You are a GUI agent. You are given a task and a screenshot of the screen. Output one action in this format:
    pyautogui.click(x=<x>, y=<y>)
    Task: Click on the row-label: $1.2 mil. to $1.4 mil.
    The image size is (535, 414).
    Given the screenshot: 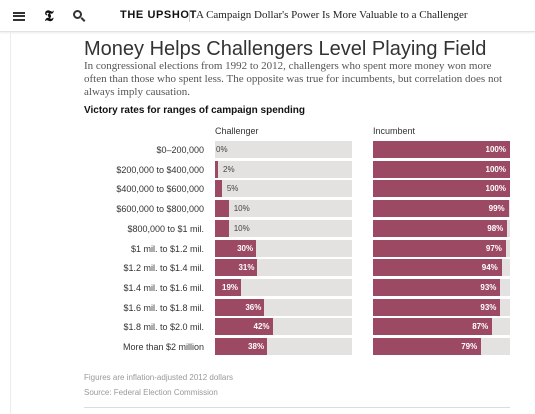 What is the action you would take?
    pyautogui.click(x=163, y=268)
    